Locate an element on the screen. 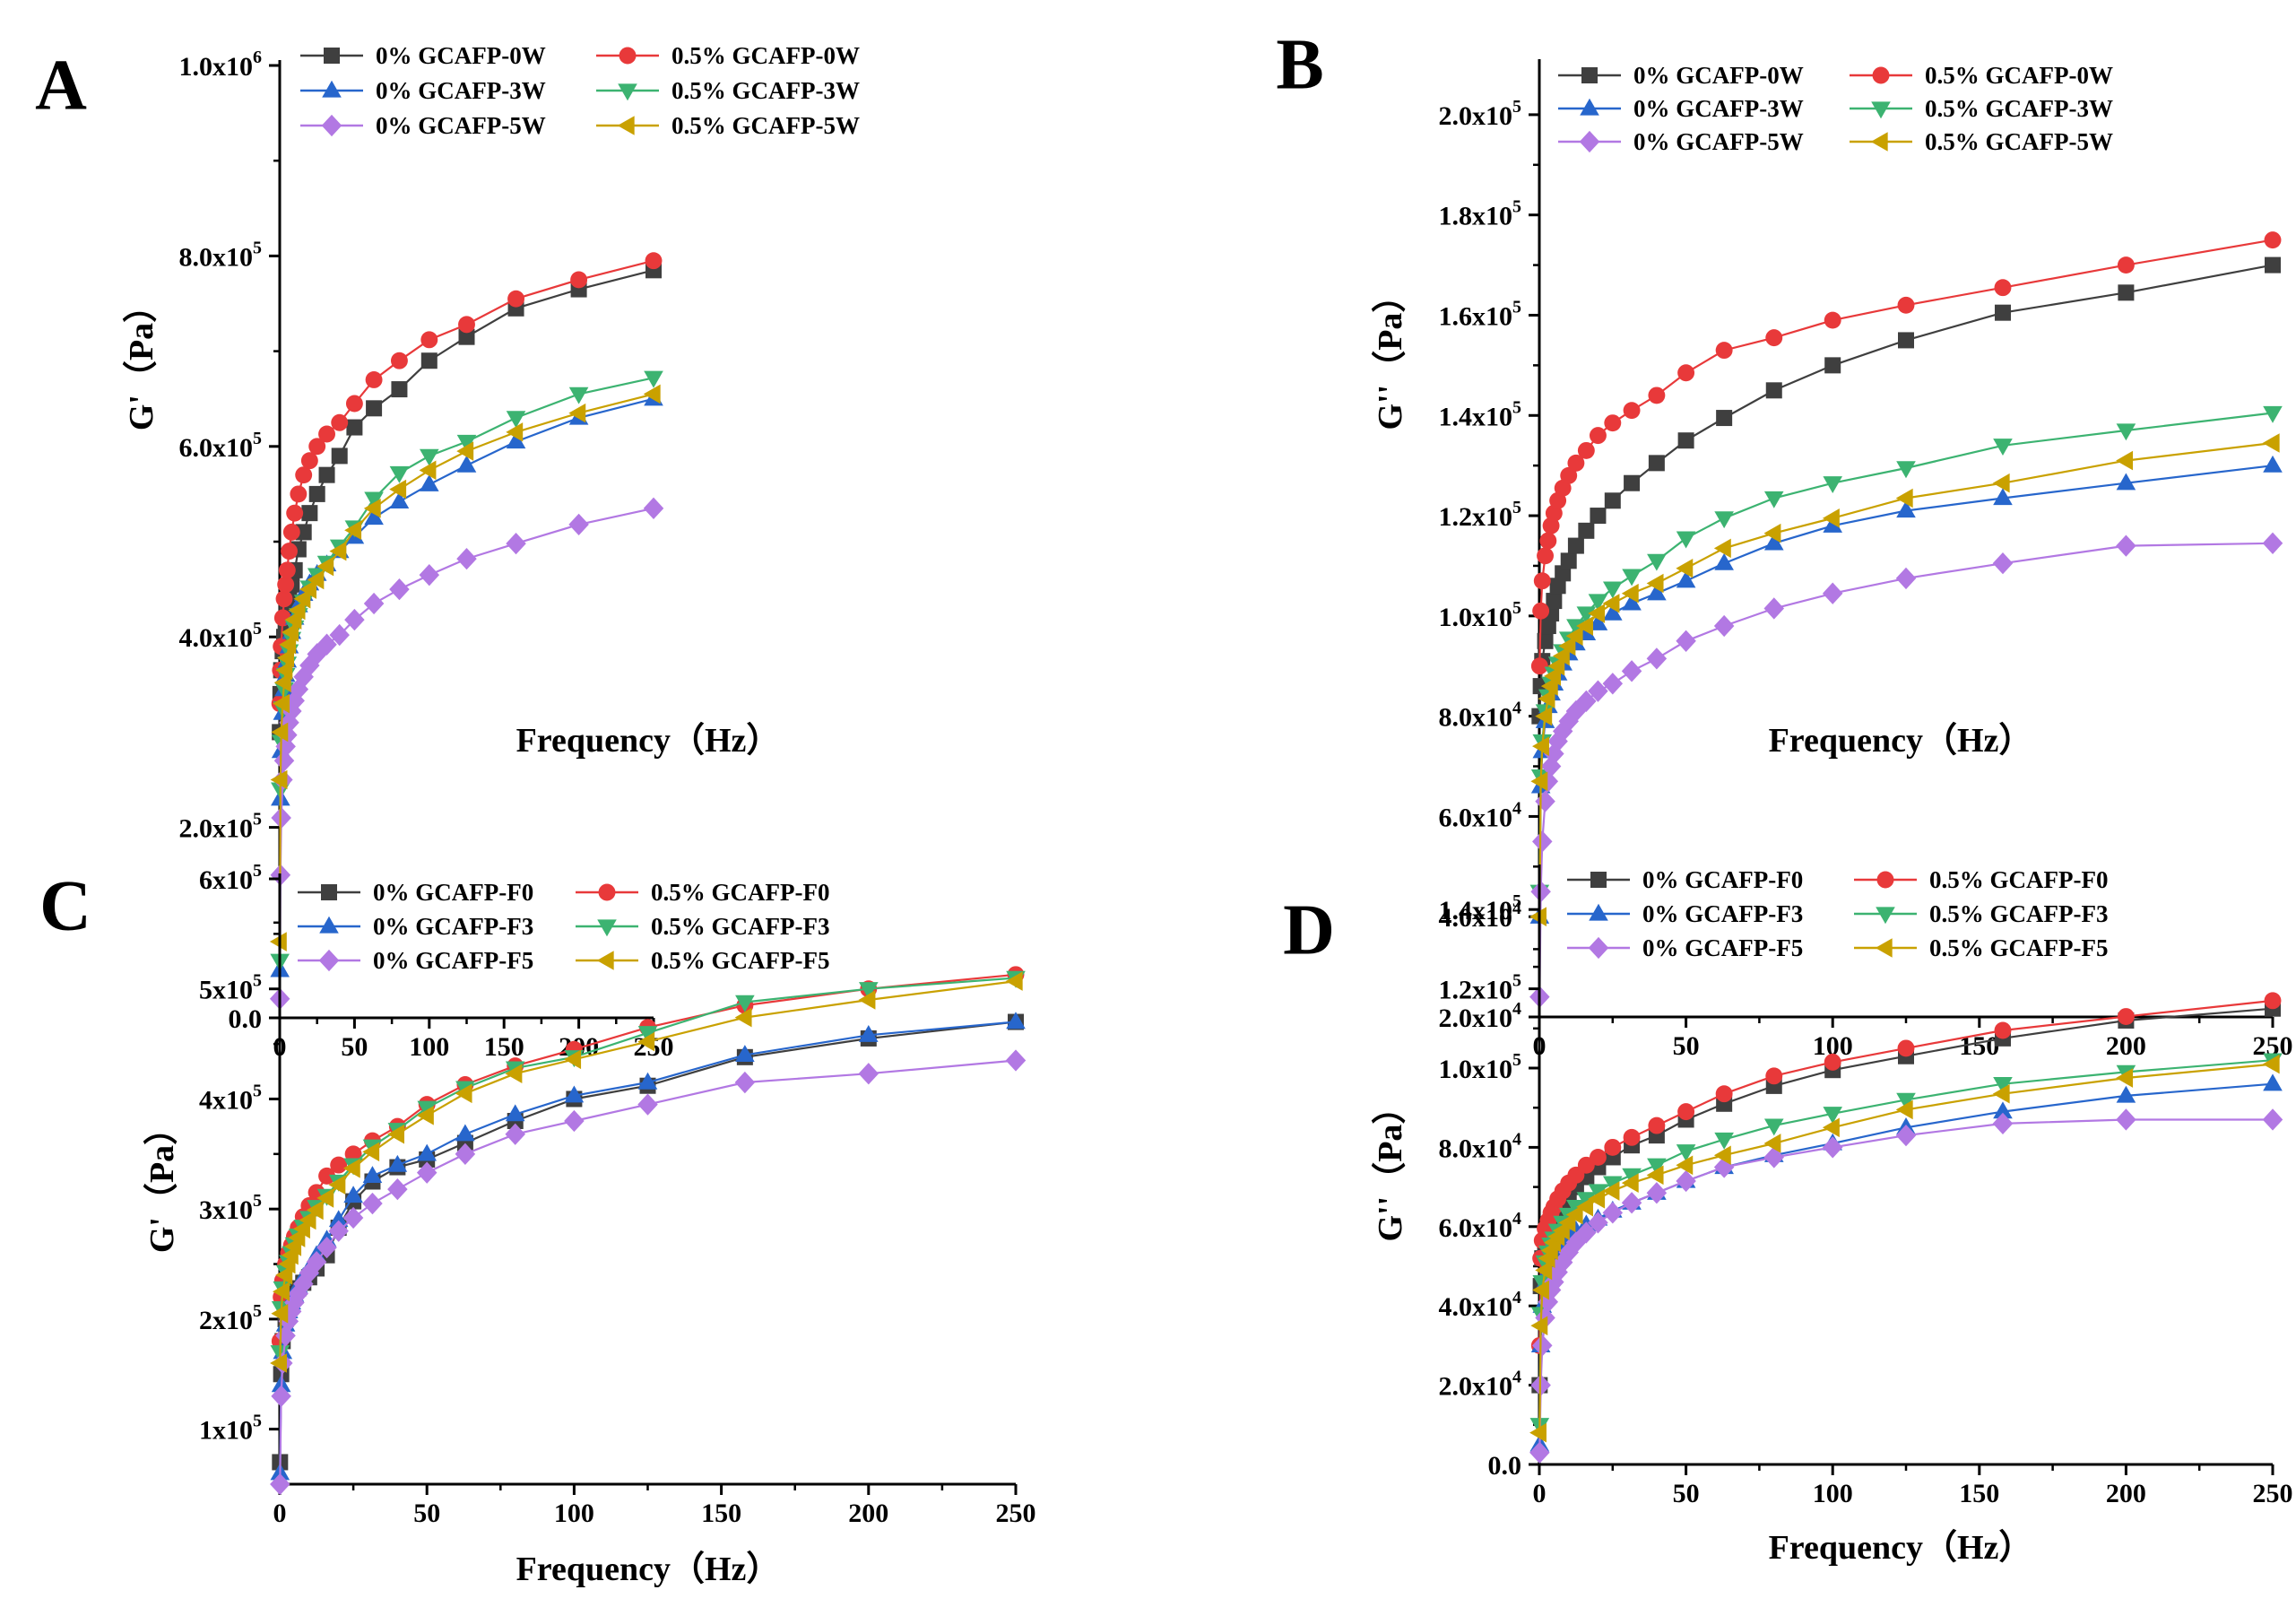  legend-item: 0% GCAFP-F3 is located at coordinates (1685, 913).